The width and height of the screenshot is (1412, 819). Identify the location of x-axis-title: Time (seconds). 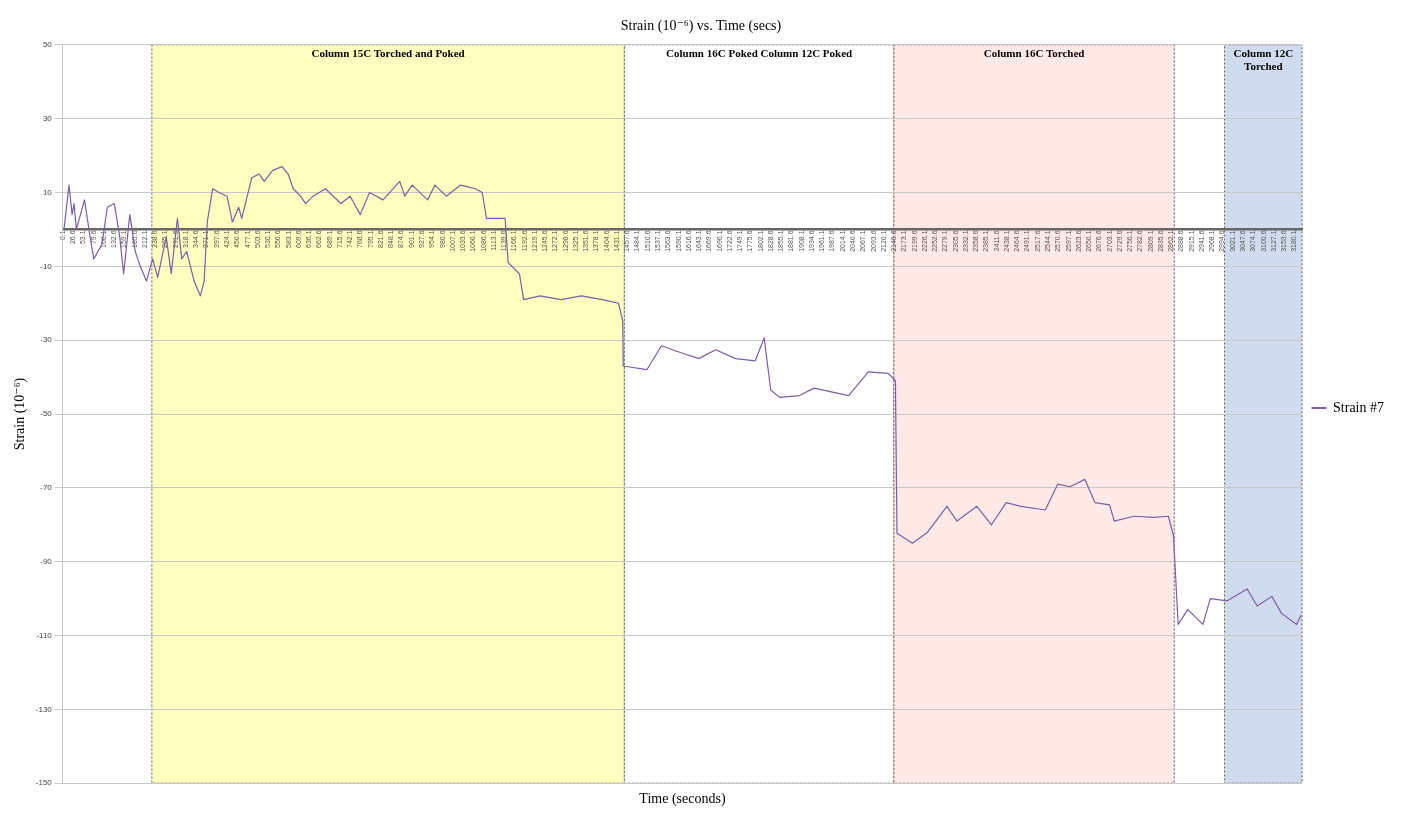
(682, 799).